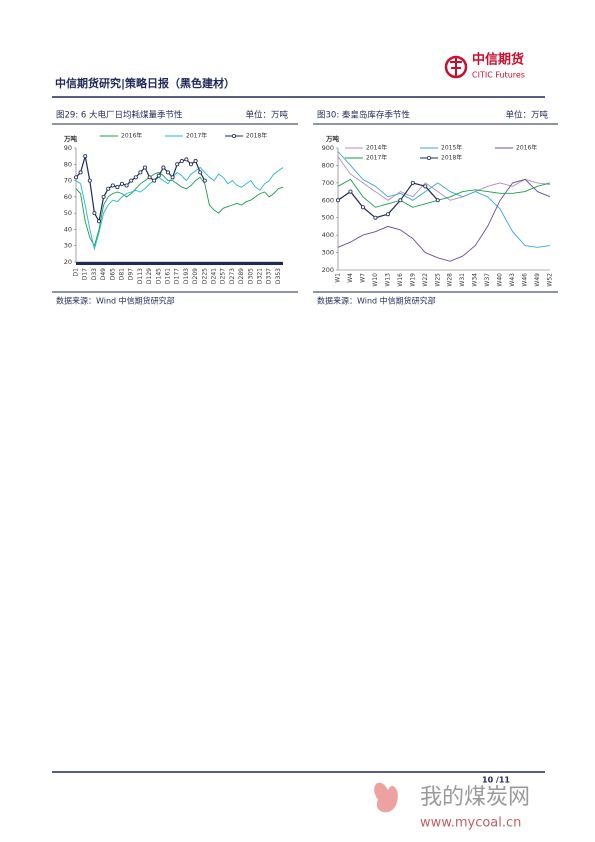 The height and width of the screenshot is (842, 595). Describe the element at coordinates (68, 148) in the screenshot. I see `y-tick-label: 90` at that location.